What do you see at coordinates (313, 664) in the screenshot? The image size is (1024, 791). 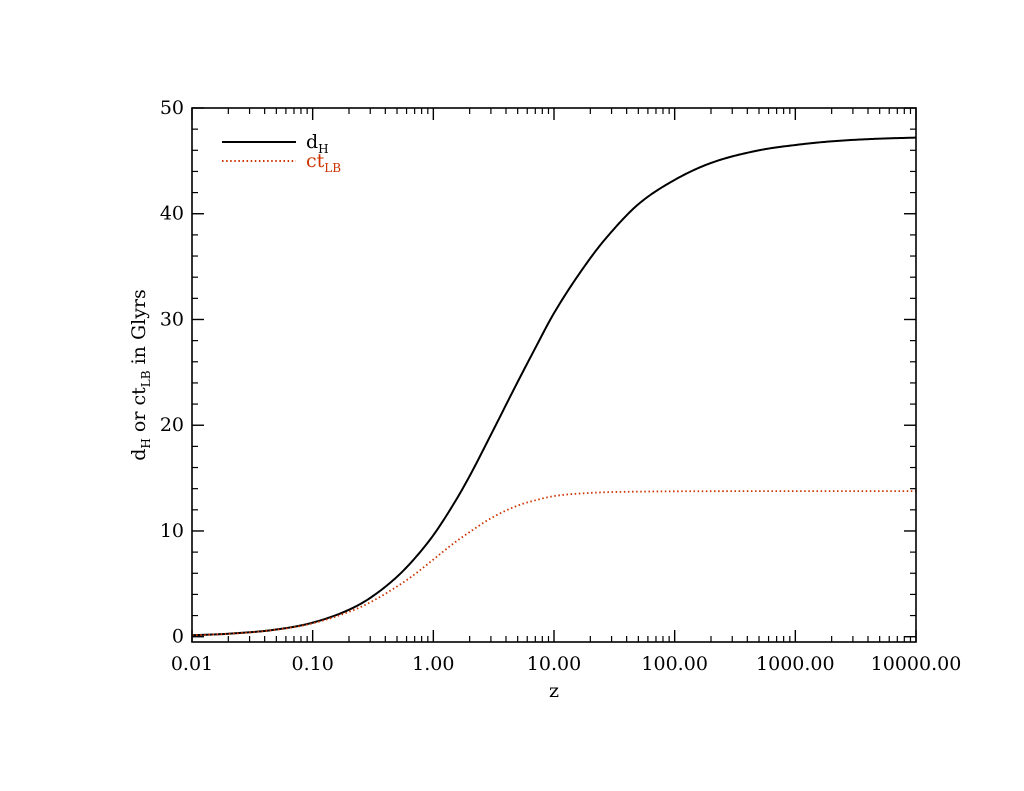 I see `x-tick-label: 0.10` at bounding box center [313, 664].